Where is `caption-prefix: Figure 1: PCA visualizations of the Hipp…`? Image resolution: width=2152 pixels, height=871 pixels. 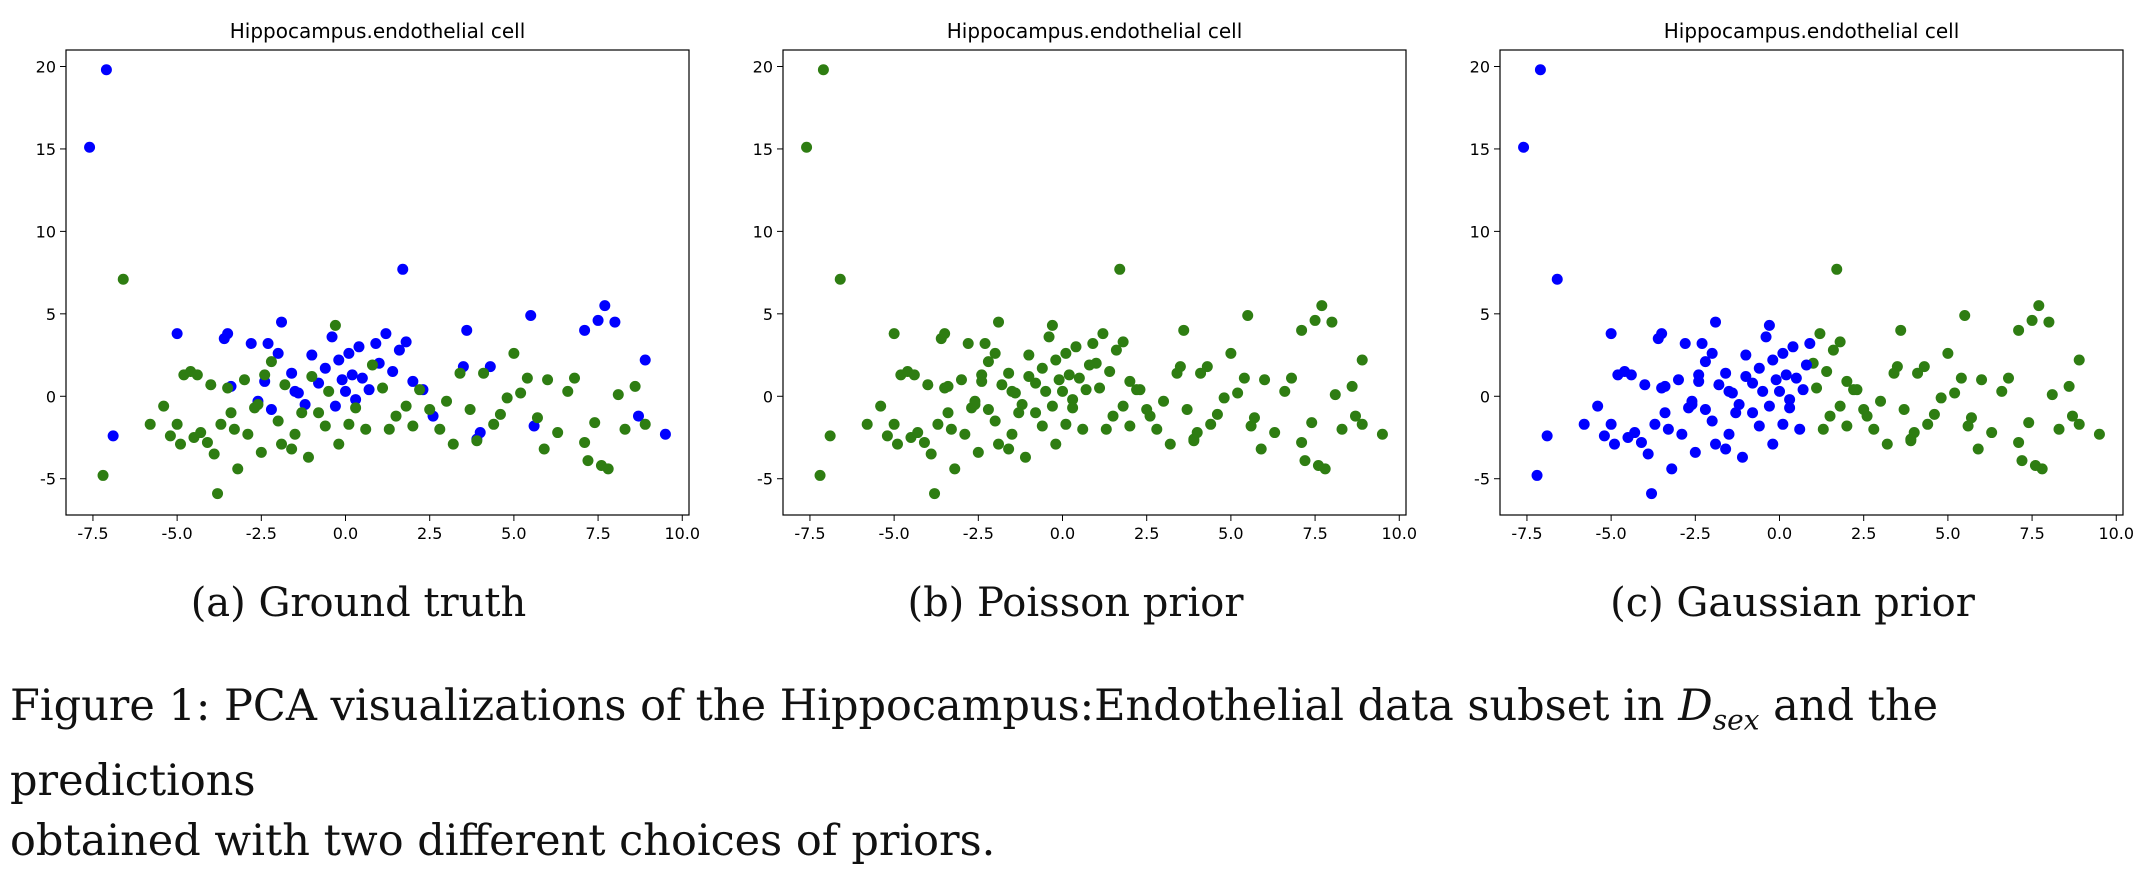 caption-prefix: Figure 1: PCA visualizations of the Hipp… is located at coordinates (844, 706).